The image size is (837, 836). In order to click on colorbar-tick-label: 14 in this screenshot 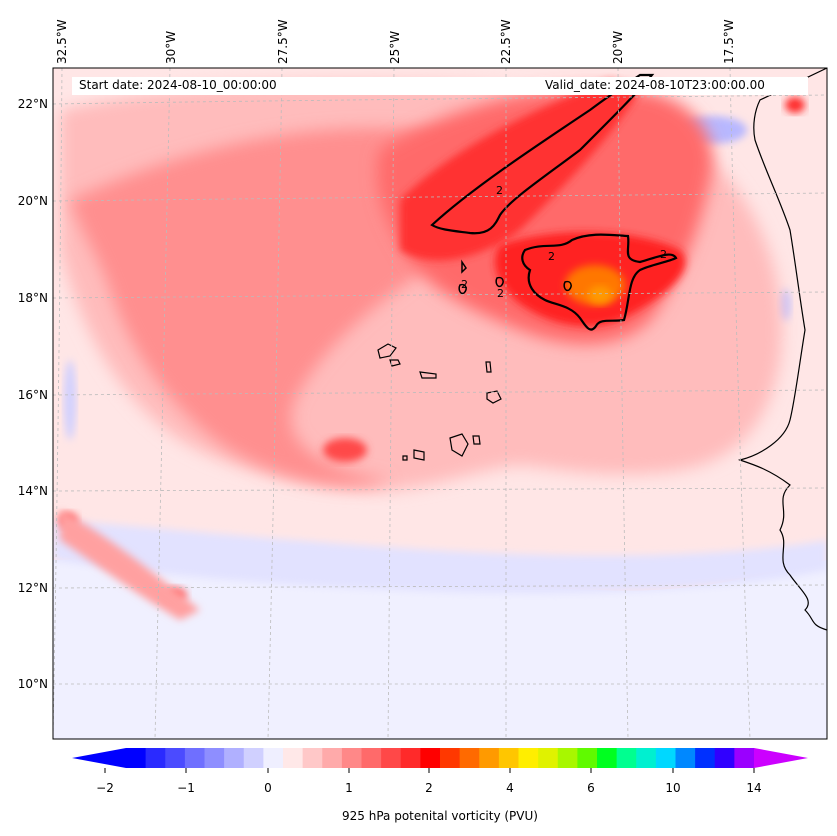, I will do `click(754, 788)`.